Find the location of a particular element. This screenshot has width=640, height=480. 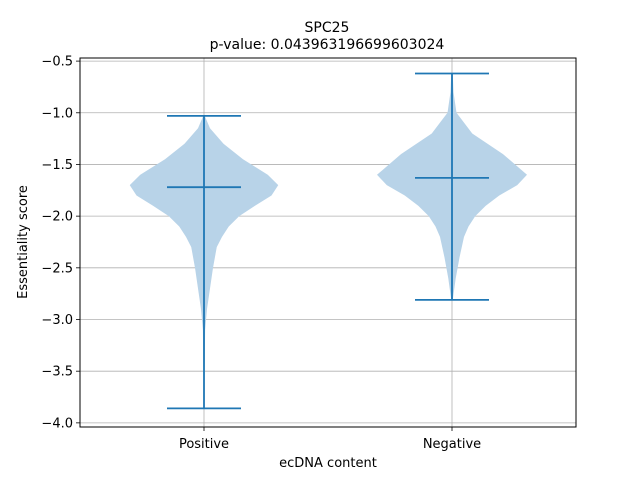

y-tick-label: −0.5 is located at coordinates (57, 62).